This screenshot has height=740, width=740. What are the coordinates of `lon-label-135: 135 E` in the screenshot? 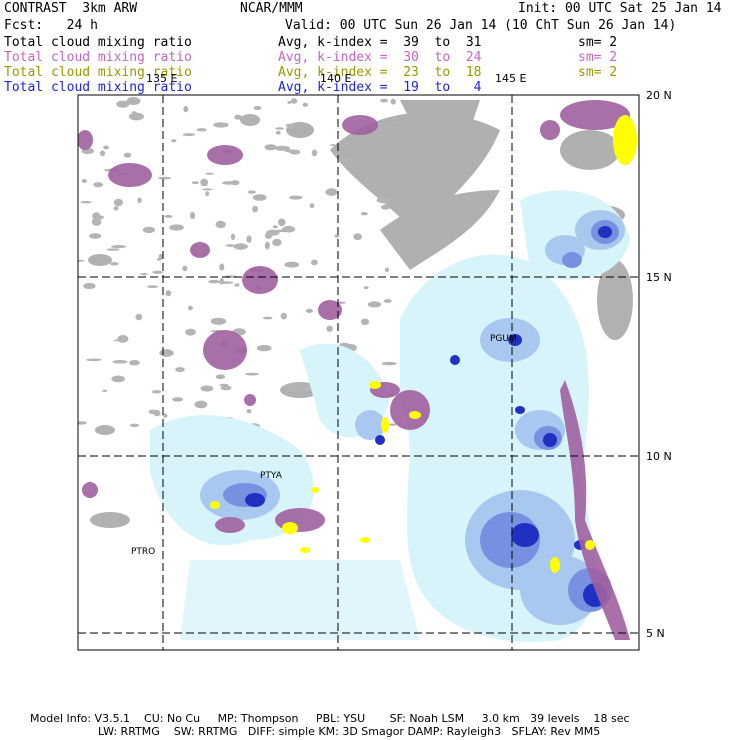 It's located at (162, 78).